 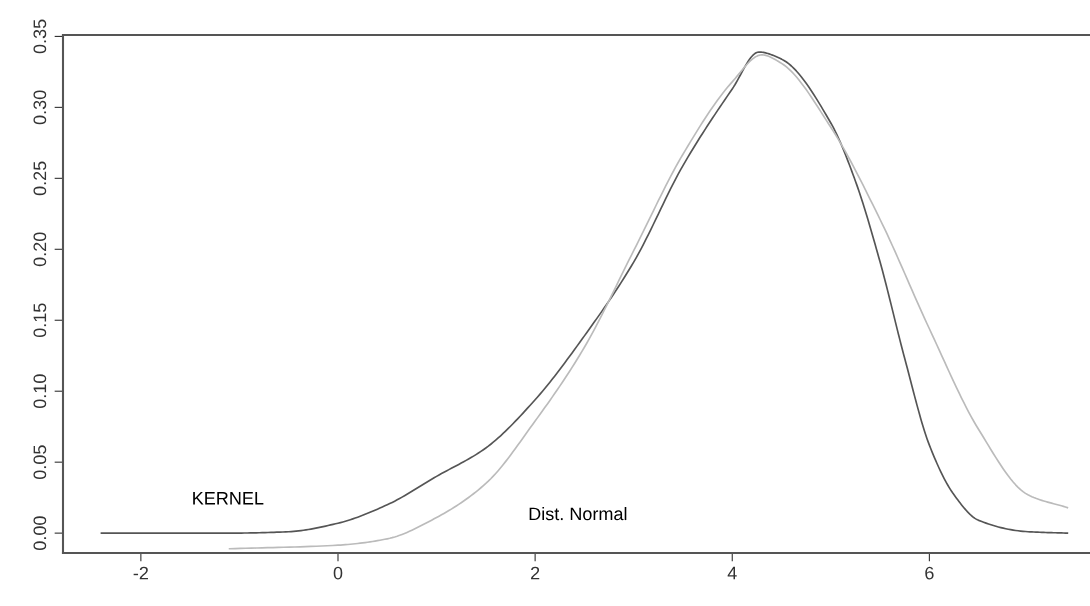 What do you see at coordinates (40, 178) in the screenshot?
I see `y-tick-label: 0.25` at bounding box center [40, 178].